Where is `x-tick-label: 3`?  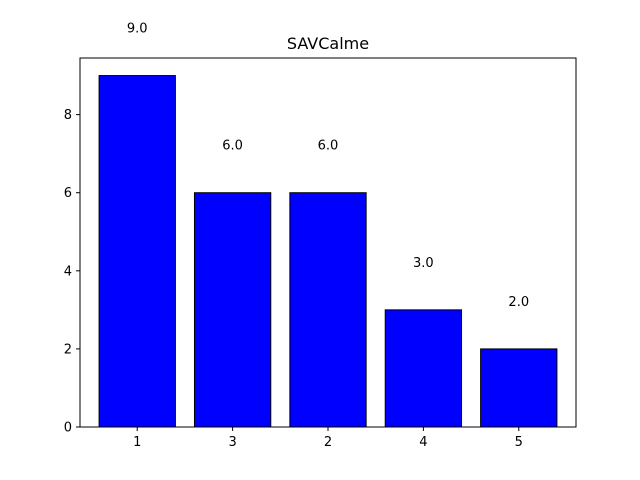 x-tick-label: 3 is located at coordinates (232, 442).